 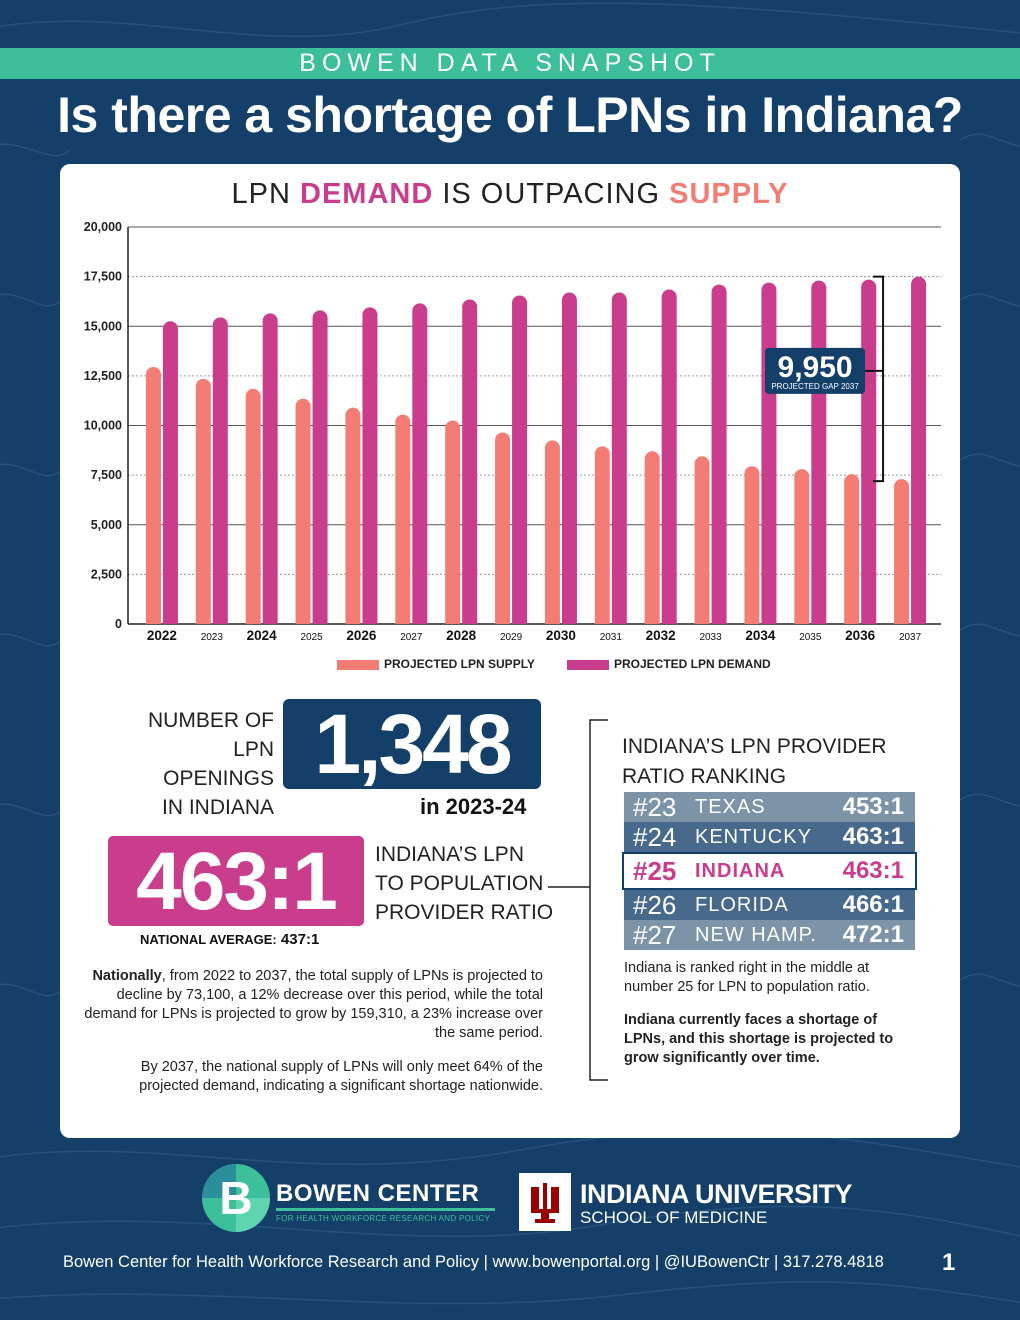 I want to click on y-tick-label: 17,500, so click(x=103, y=277).